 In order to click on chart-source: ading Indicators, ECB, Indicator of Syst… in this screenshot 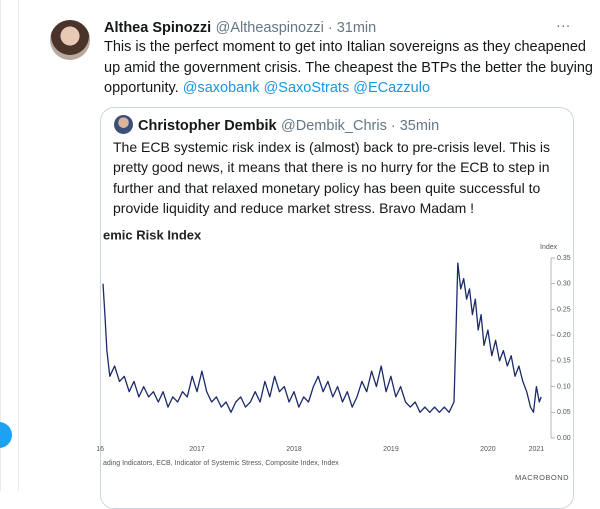, I will do `click(221, 463)`.